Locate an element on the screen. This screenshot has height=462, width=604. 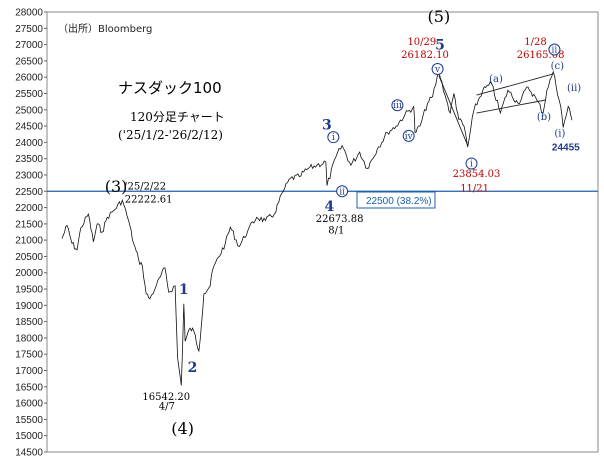
wave-circle-label: ⅳ is located at coordinates (409, 137).